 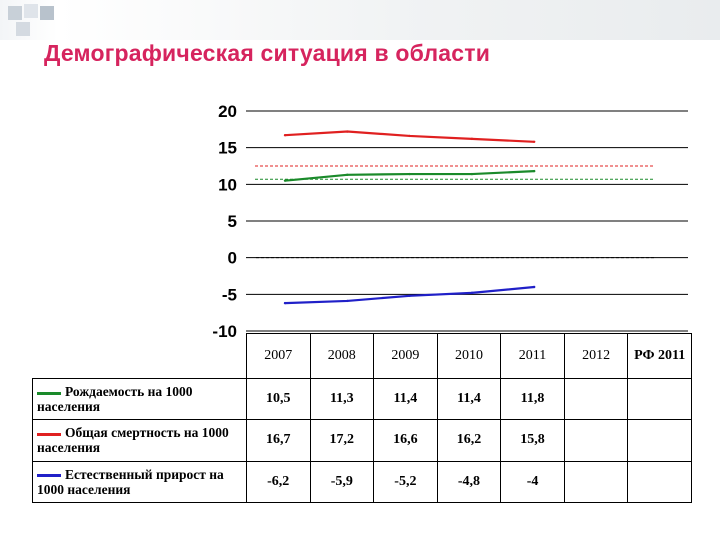 I want to click on cell-mortality-2011: 15,8, so click(x=532, y=440).